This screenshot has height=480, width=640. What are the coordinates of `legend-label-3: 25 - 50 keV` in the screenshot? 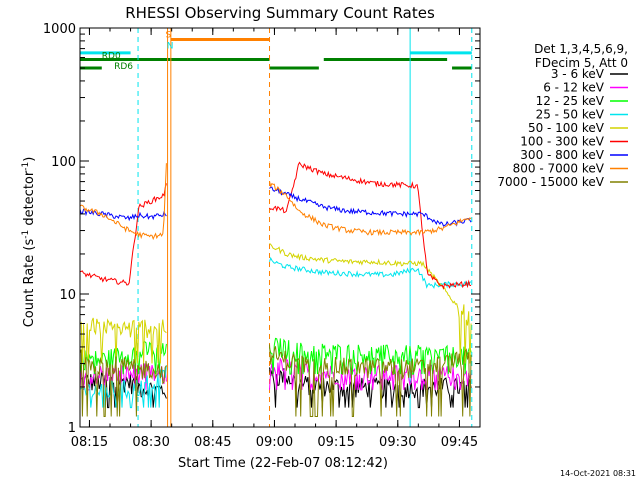 It's located at (570, 115).